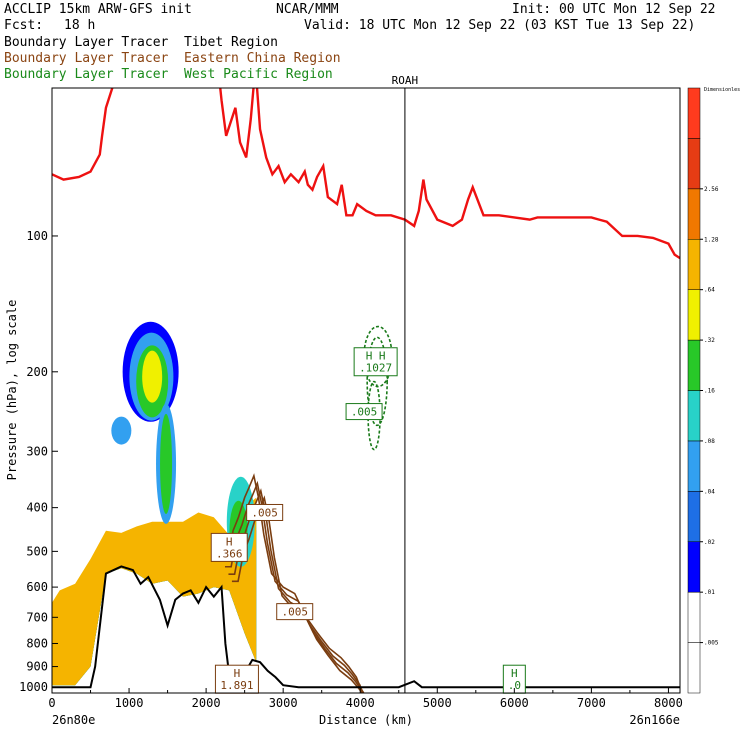 The image size is (740, 740). Describe the element at coordinates (405, 80) in the screenshot. I see `roah-marker-label: ROAH` at that location.